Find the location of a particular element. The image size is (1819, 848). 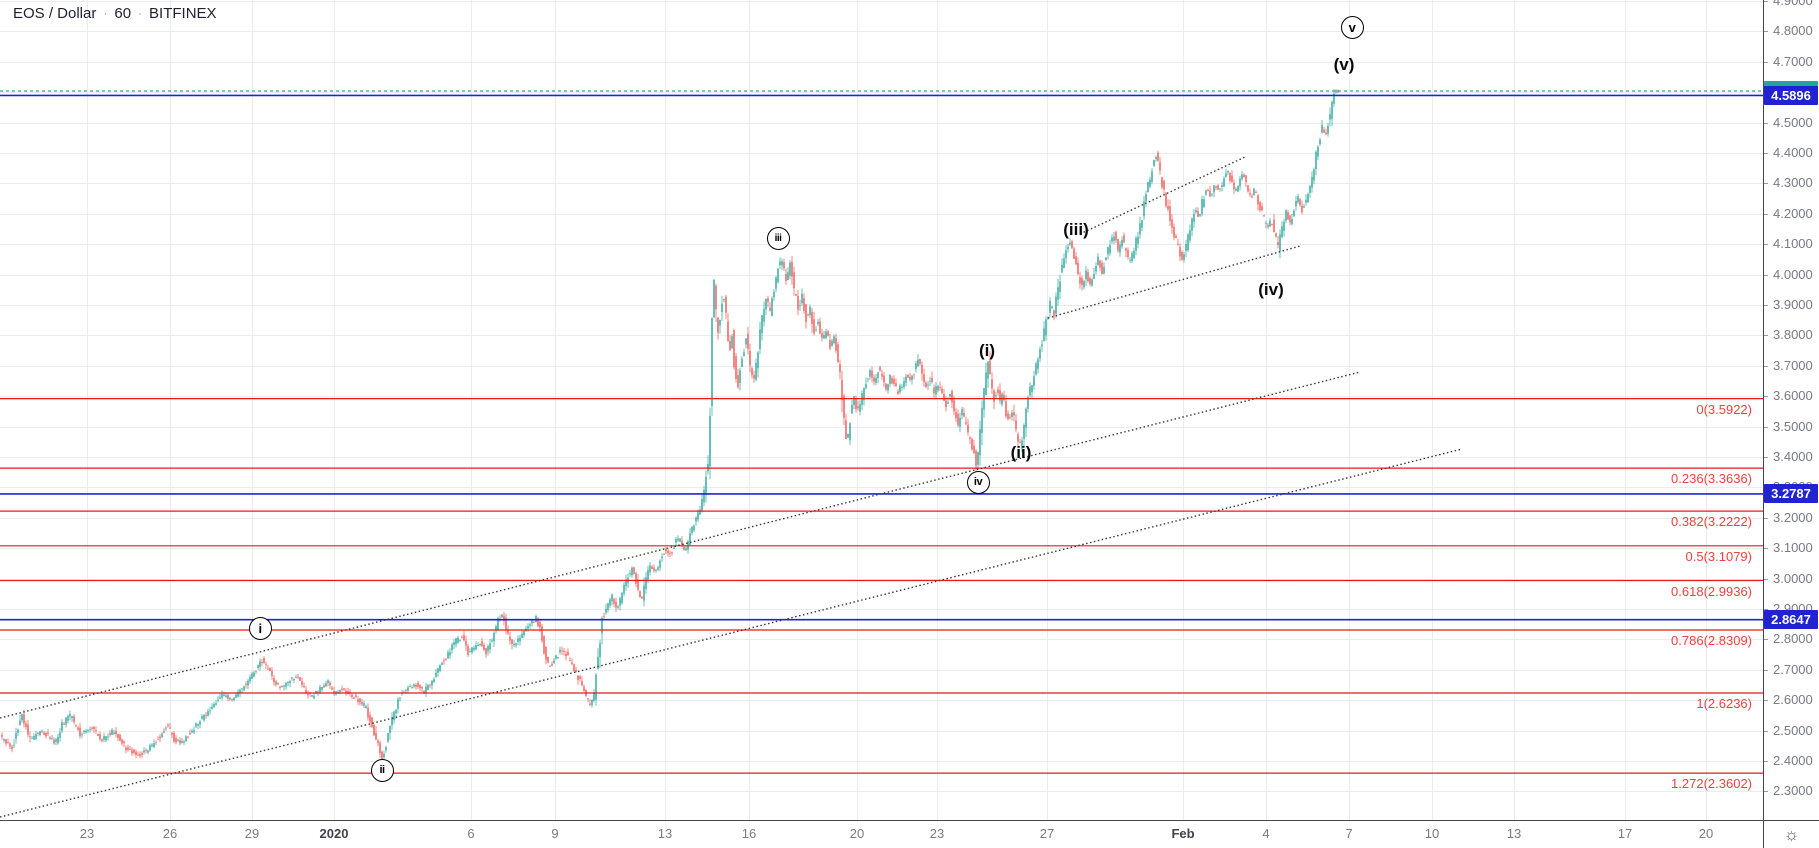

price-tick-label: 3.8000 is located at coordinates (1793, 335).